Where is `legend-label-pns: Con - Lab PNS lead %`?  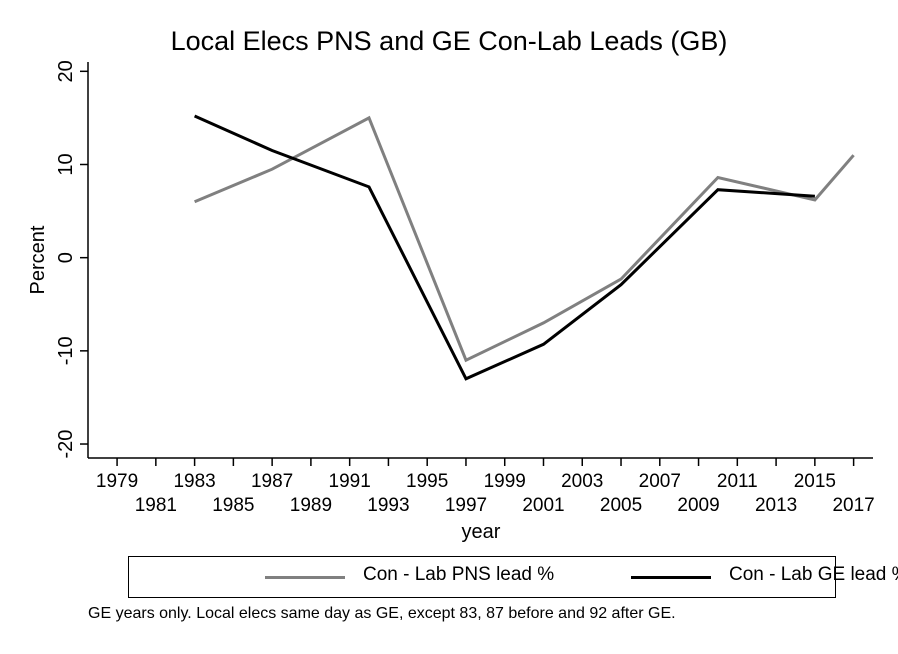
legend-label-pns: Con - Lab PNS lead % is located at coordinates (459, 574).